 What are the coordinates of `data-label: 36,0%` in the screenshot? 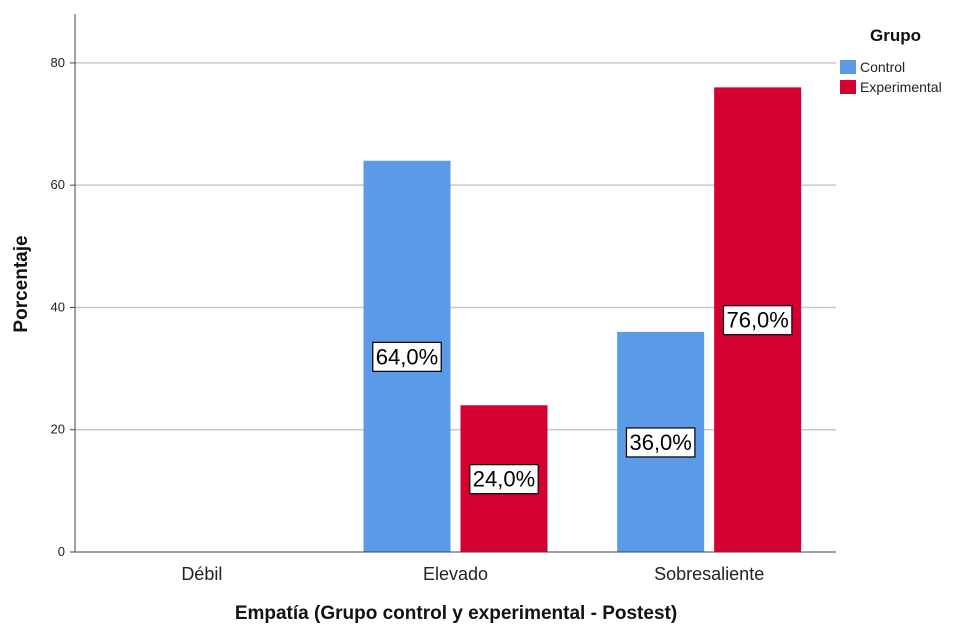 It's located at (660, 442).